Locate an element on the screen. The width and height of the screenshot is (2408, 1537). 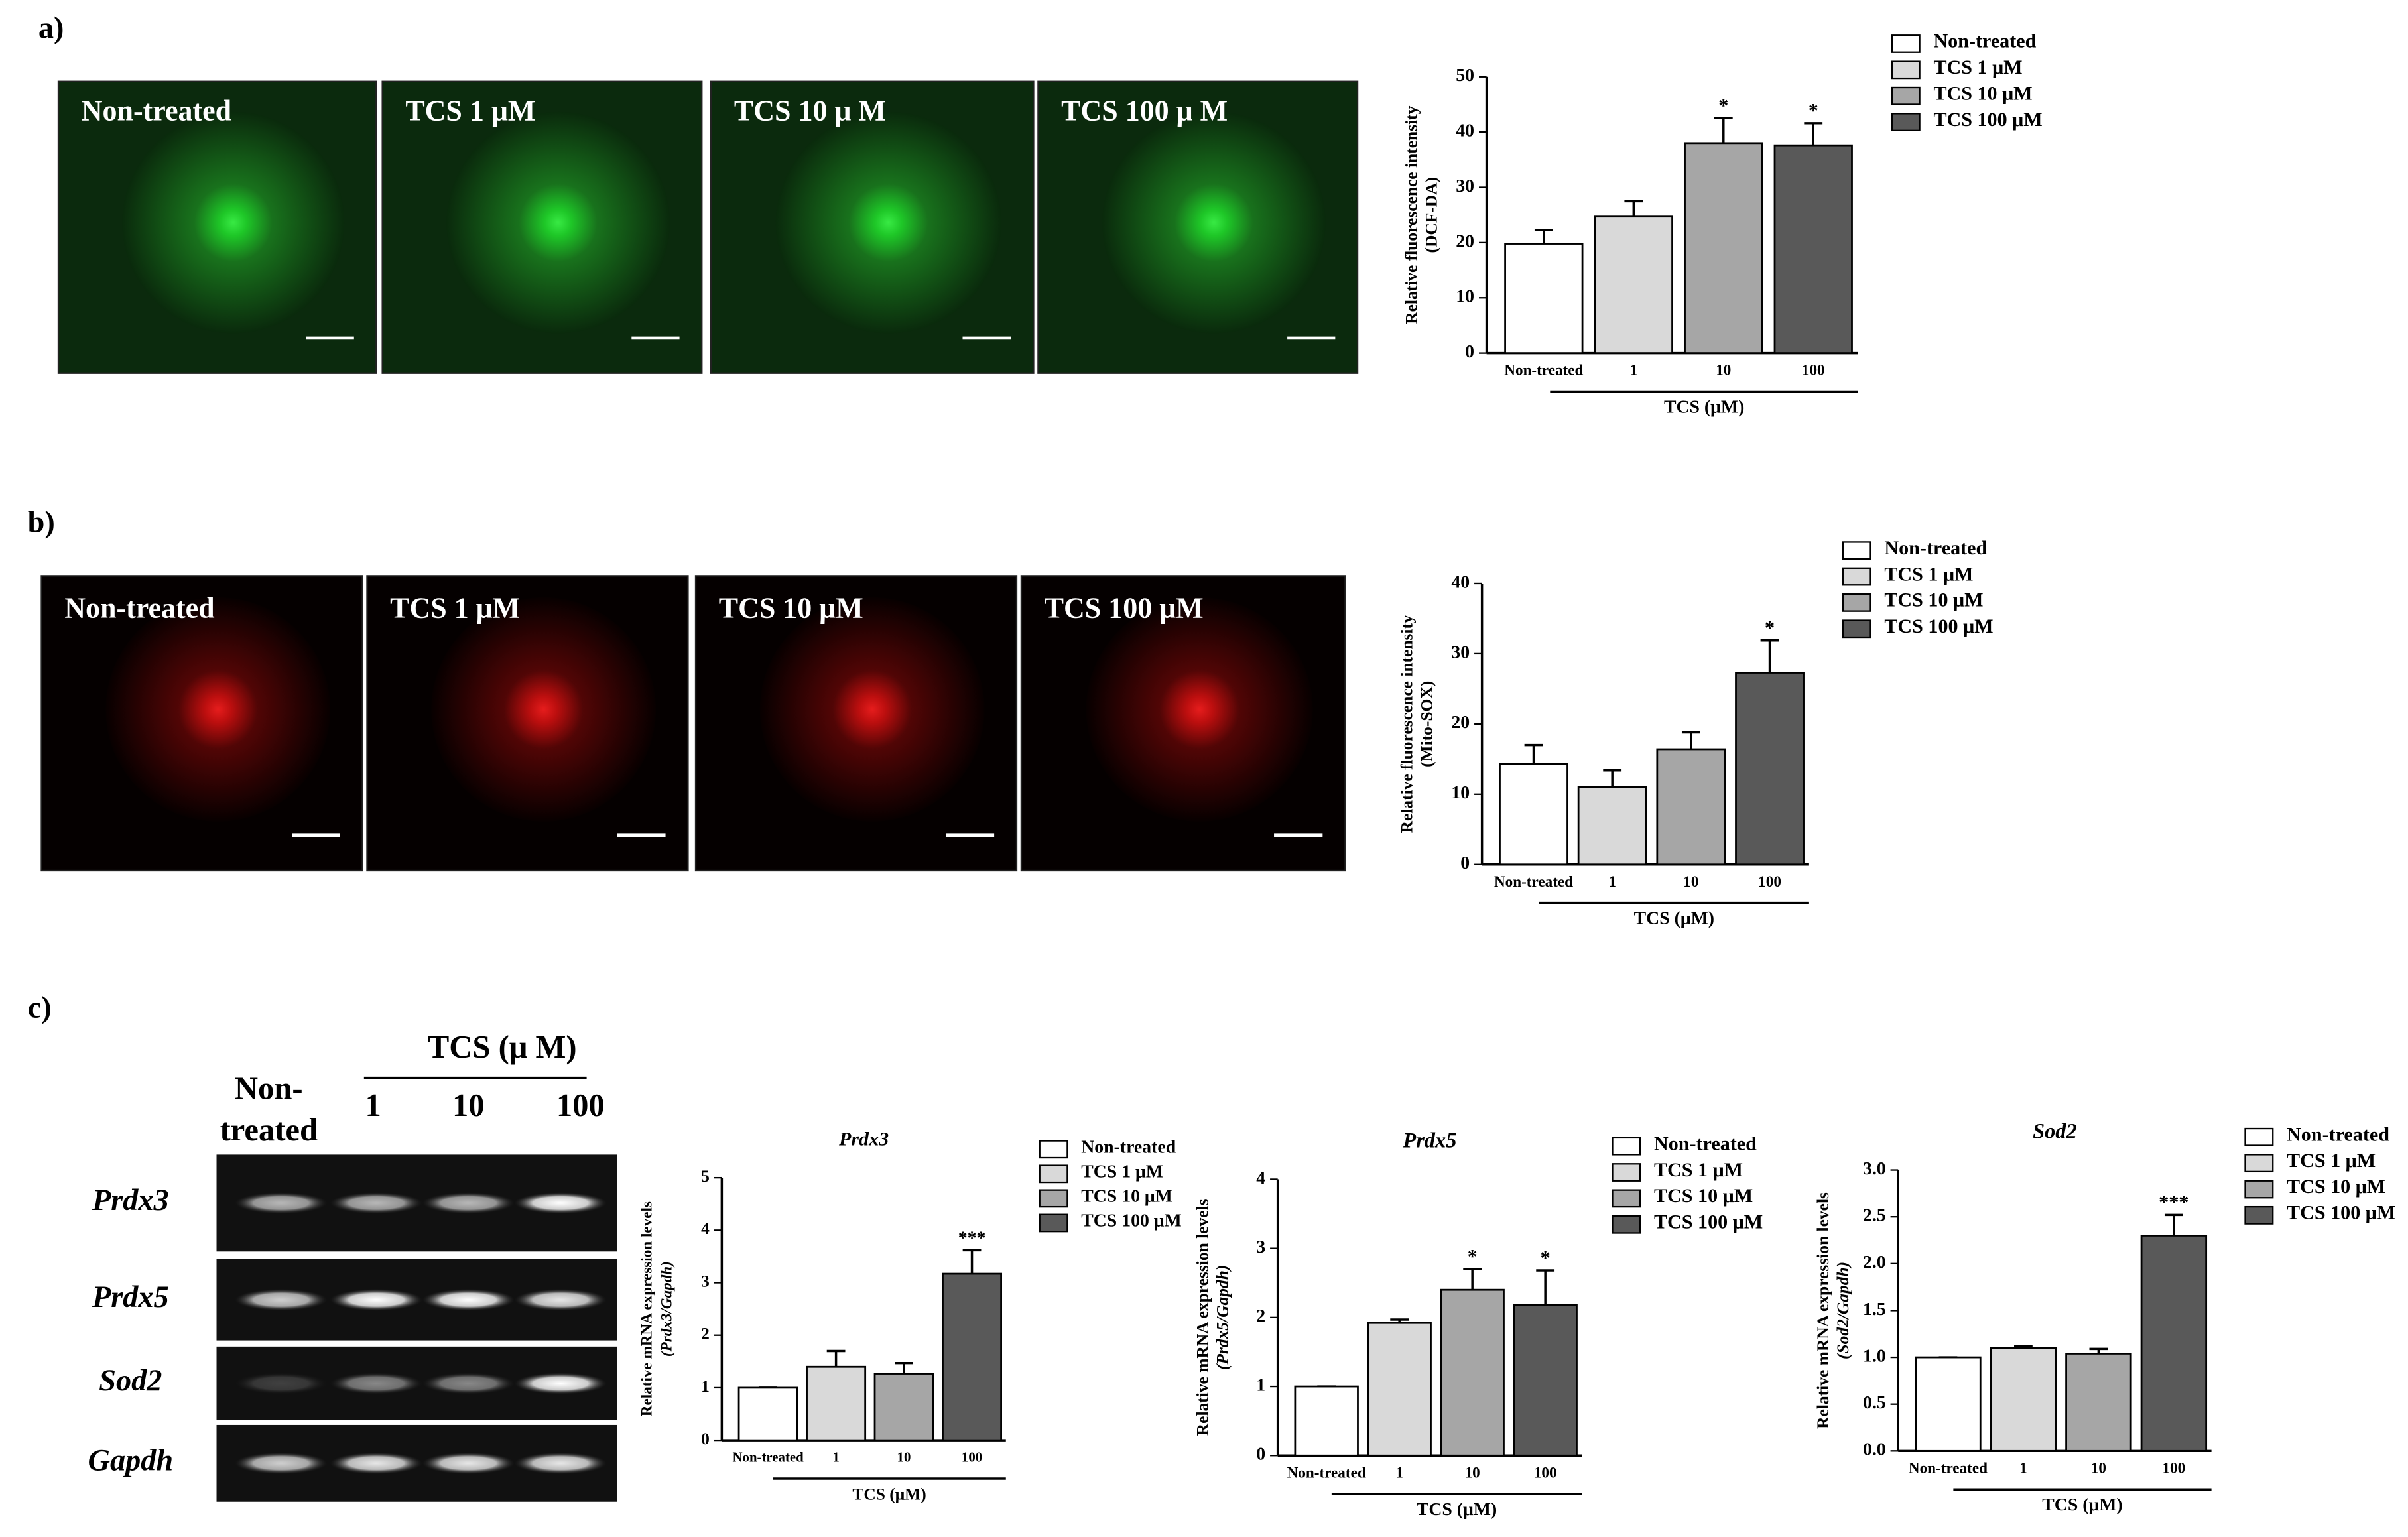
y-tick-label: 2.5 is located at coordinates (1874, 1215).